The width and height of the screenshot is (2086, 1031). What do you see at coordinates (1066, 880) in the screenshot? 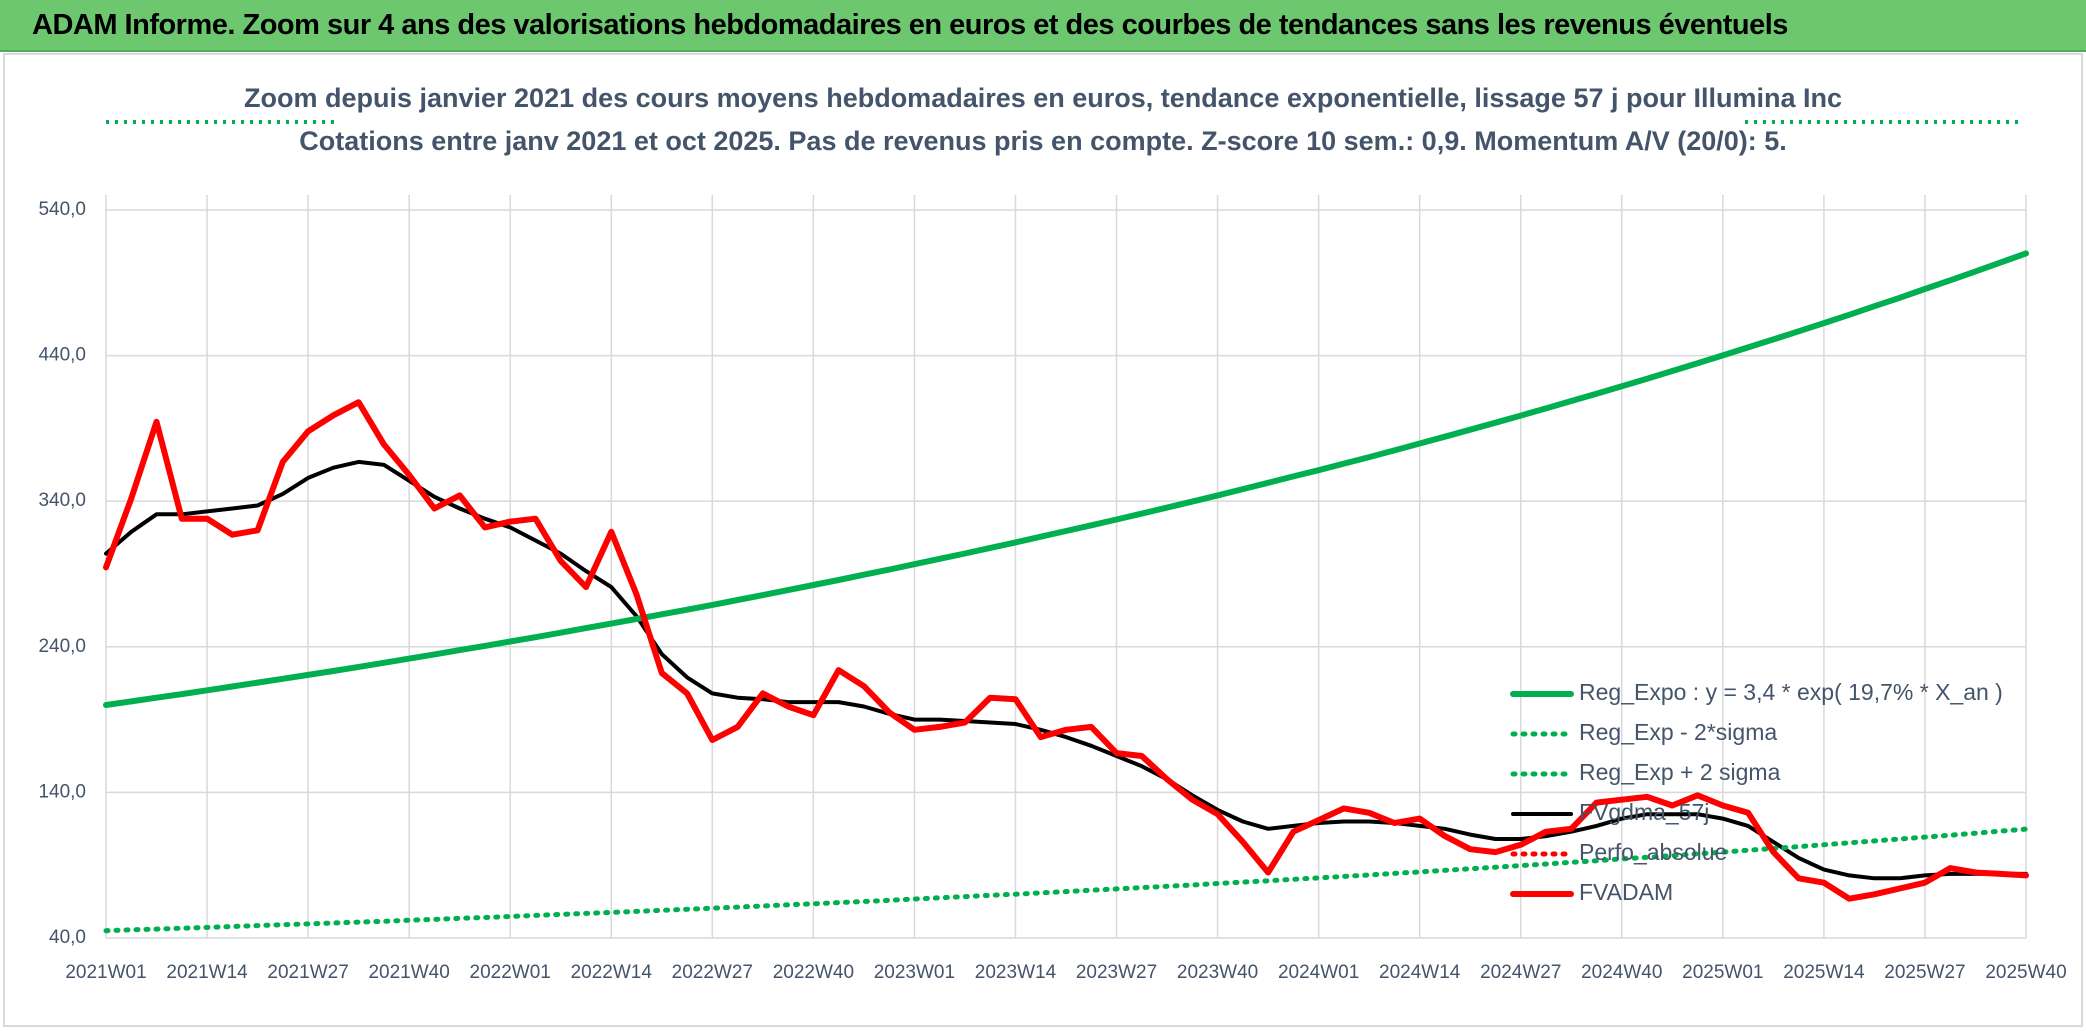
I see `series-line` at bounding box center [1066, 880].